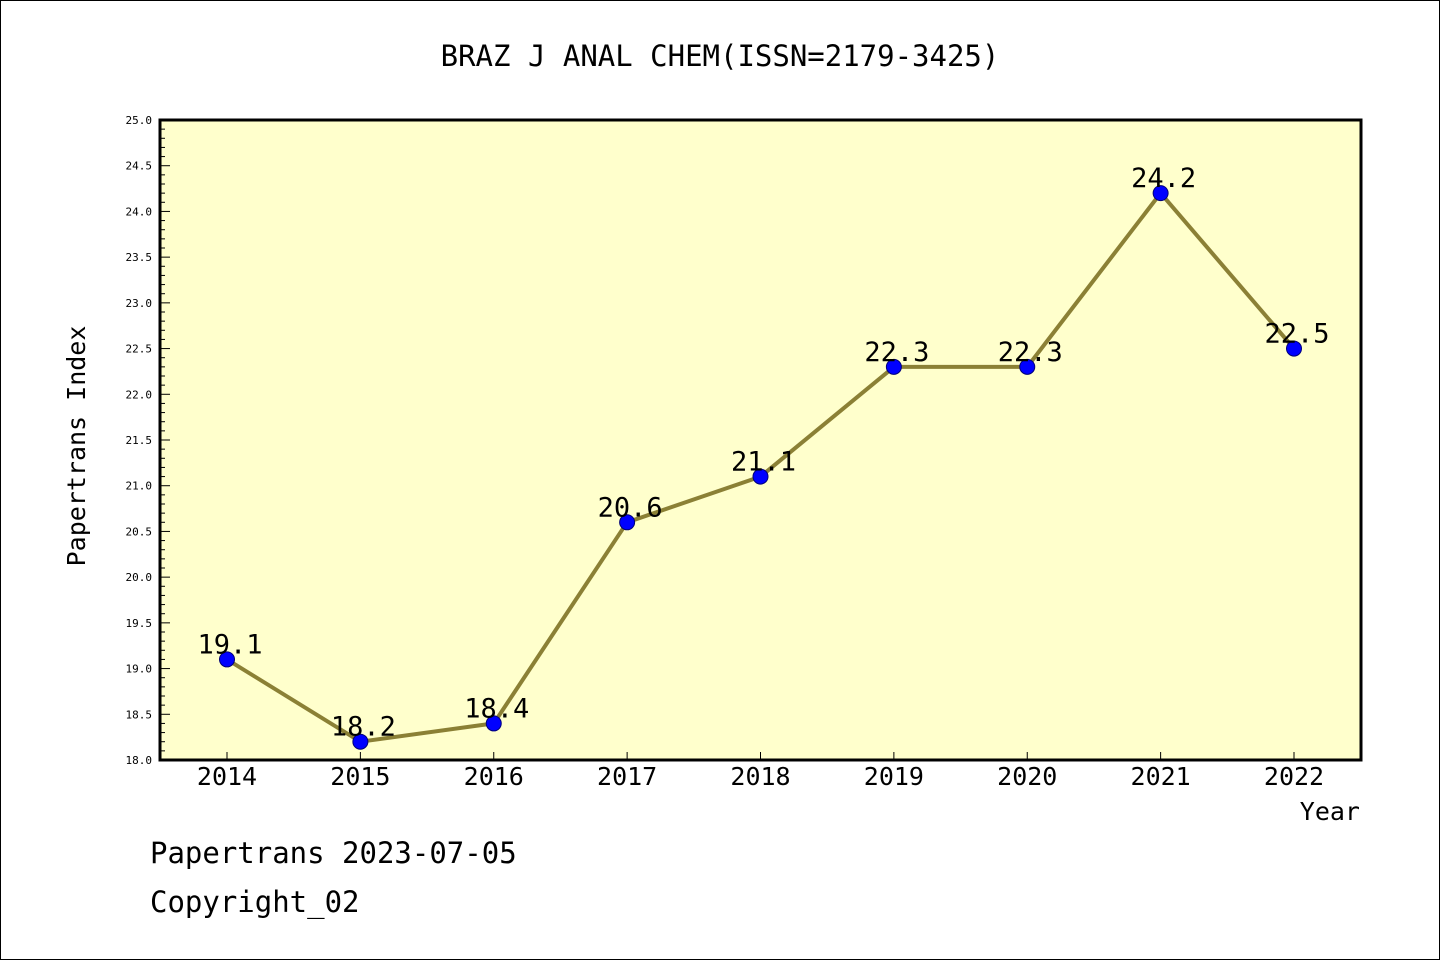 This screenshot has height=960, width=1440. Describe the element at coordinates (139, 211) in the screenshot. I see `y-tick-label: 24.0` at that location.